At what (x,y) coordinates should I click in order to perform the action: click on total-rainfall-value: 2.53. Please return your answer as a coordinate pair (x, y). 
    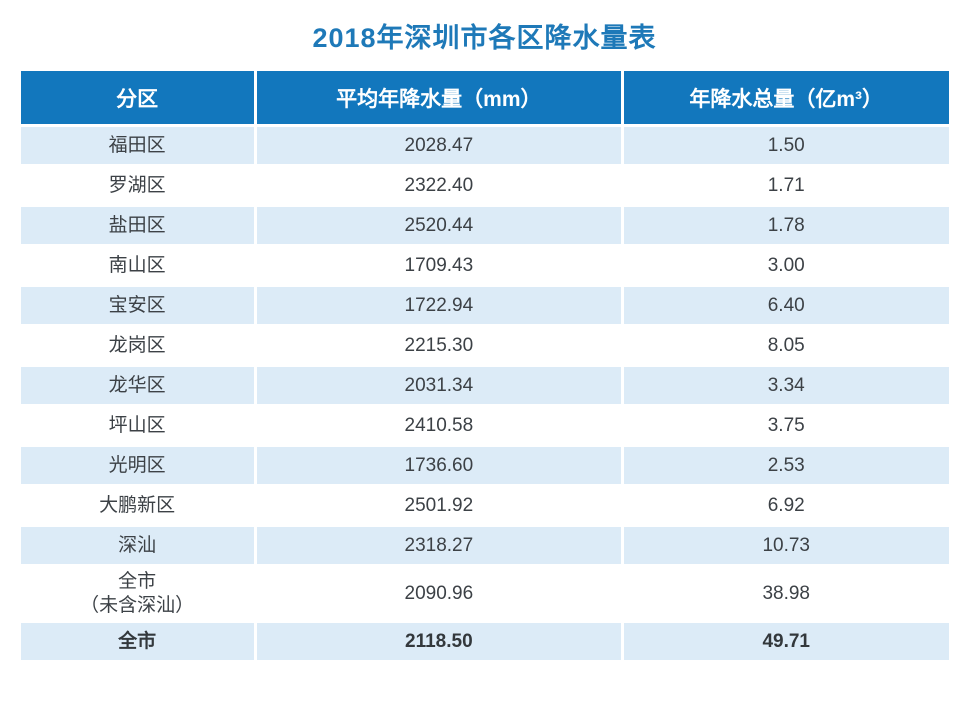
    Looking at the image, I should click on (786, 465).